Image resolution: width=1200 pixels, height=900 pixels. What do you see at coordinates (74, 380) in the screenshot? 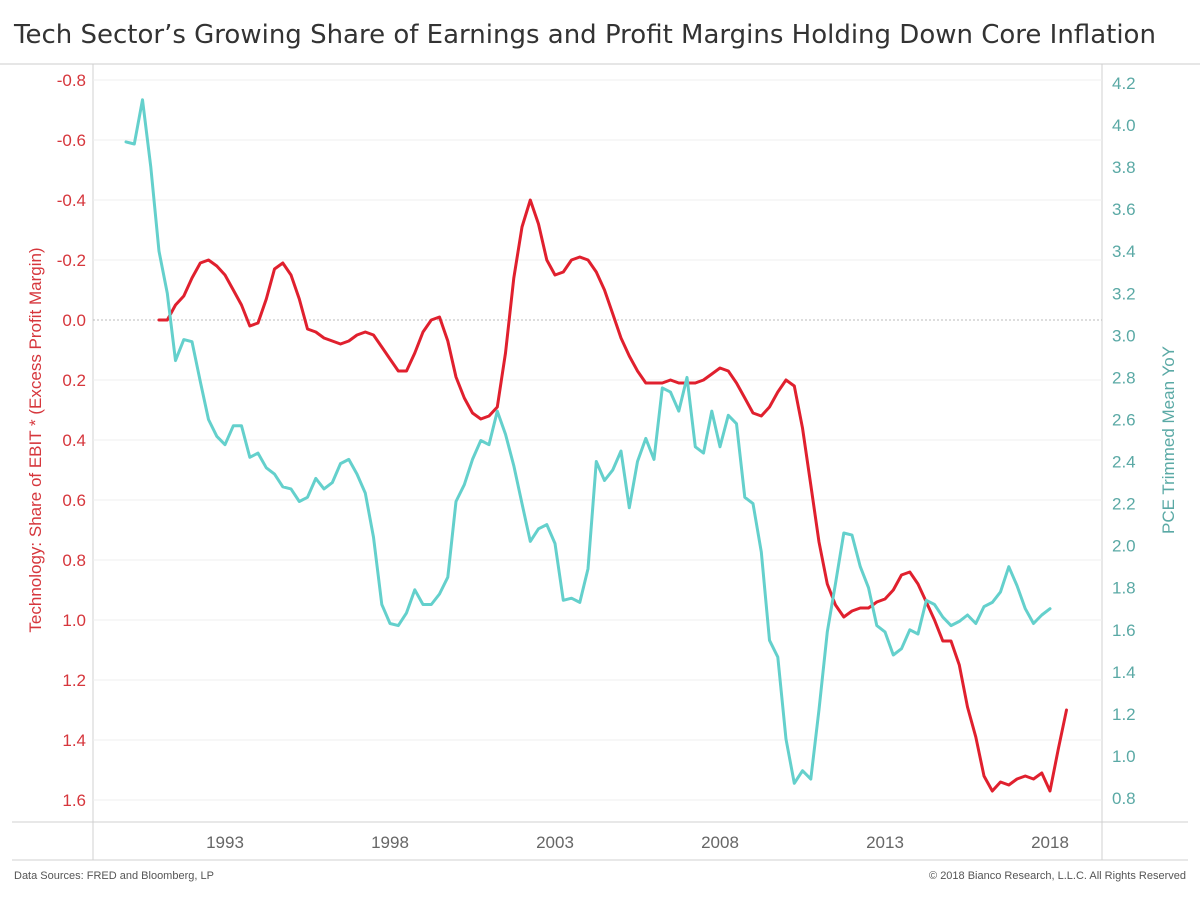
I see `left-tick-label: 0.2` at bounding box center [74, 380].